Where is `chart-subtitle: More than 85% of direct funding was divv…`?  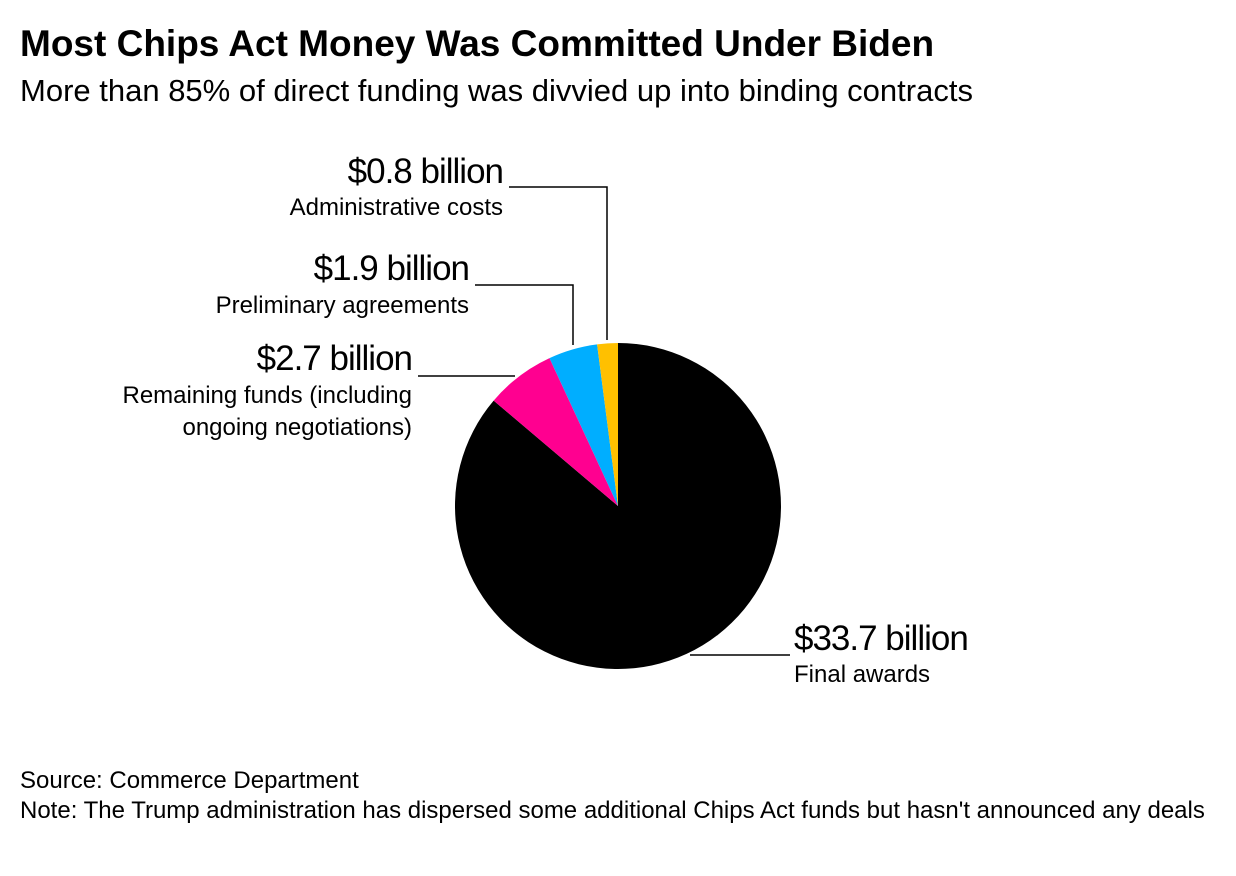 chart-subtitle: More than 85% of direct funding was divv… is located at coordinates (496, 90).